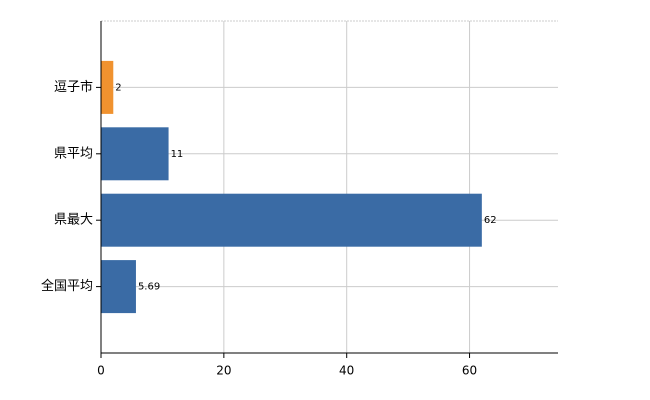  Describe the element at coordinates (469, 371) in the screenshot. I see `x-tick-label: 60` at that location.